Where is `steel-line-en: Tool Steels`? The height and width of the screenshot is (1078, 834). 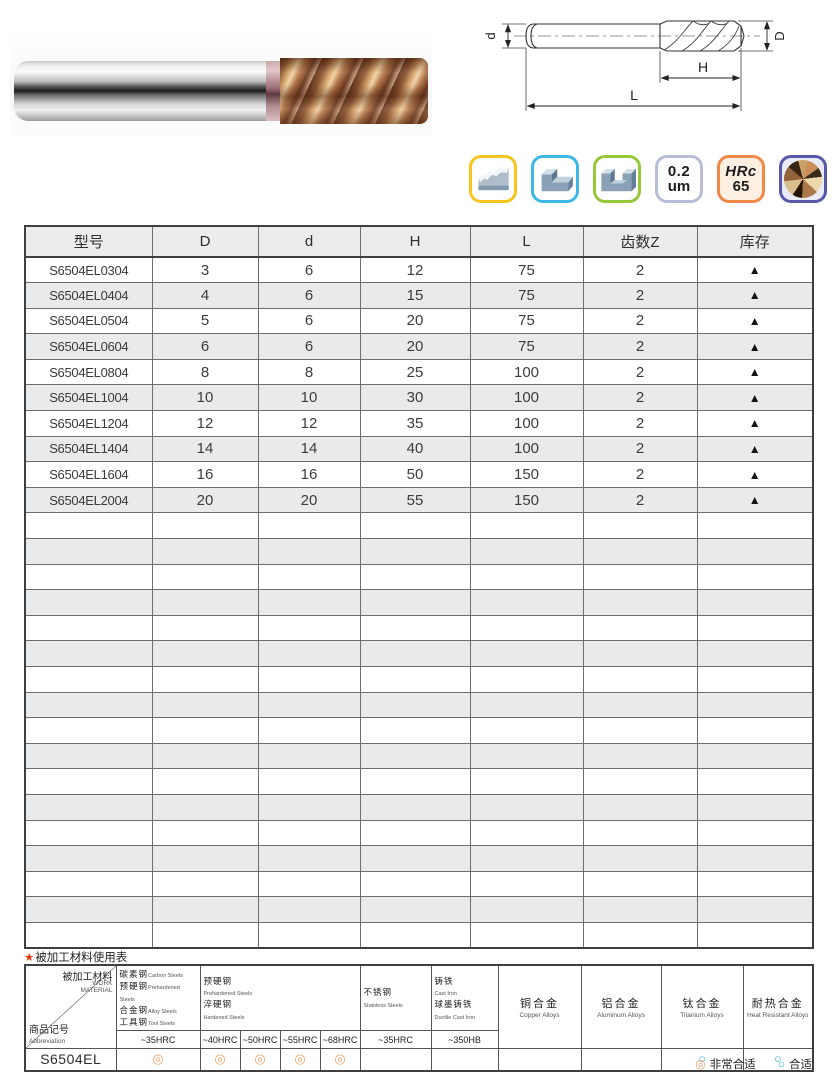 steel-line-en: Tool Steels is located at coordinates (161, 1024).